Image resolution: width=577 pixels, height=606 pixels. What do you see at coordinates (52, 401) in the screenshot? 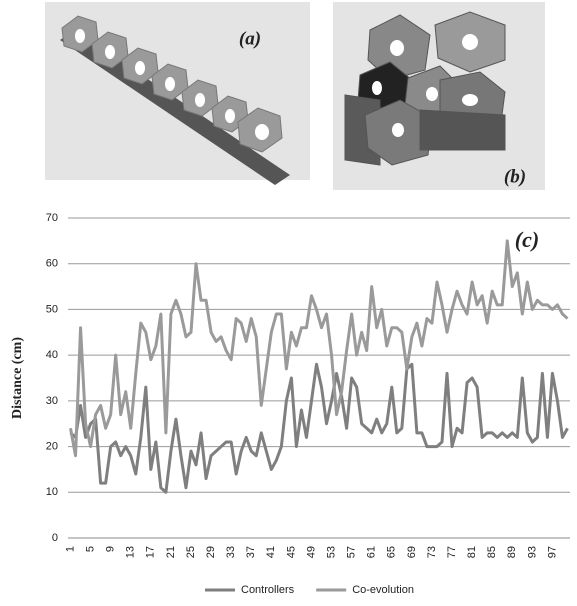
I see `y-tick-label: 30` at bounding box center [52, 401].